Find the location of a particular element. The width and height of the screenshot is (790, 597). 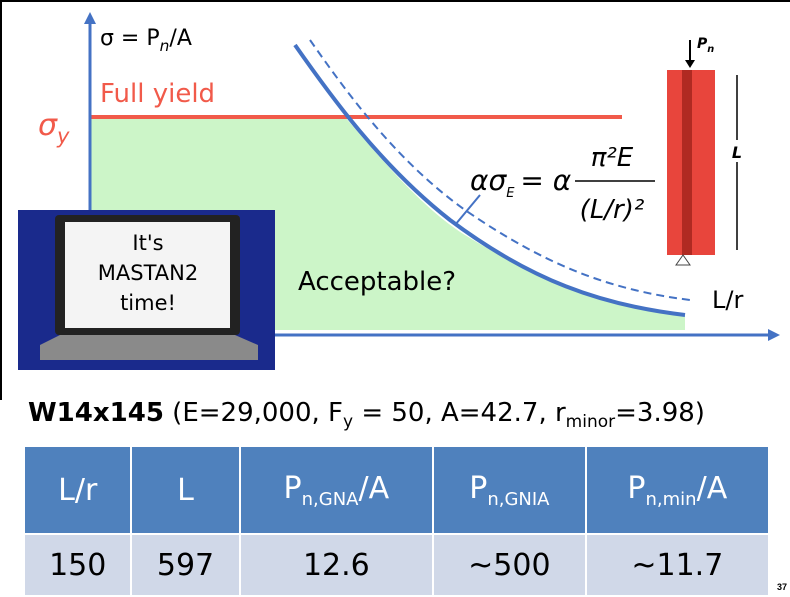

header-cell: L/r is located at coordinates (79, 490).